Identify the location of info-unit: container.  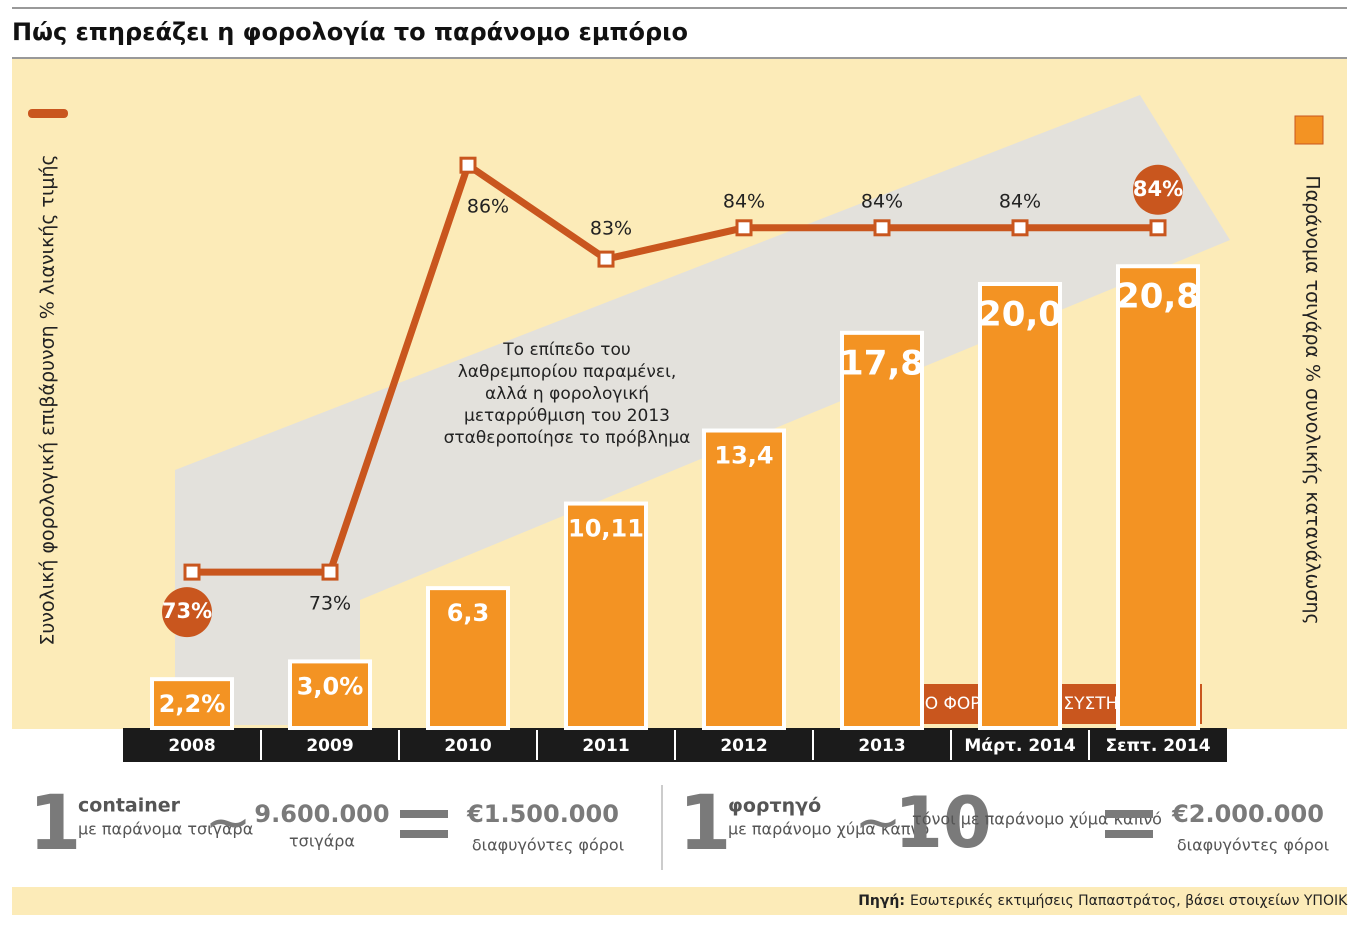
(129, 806).